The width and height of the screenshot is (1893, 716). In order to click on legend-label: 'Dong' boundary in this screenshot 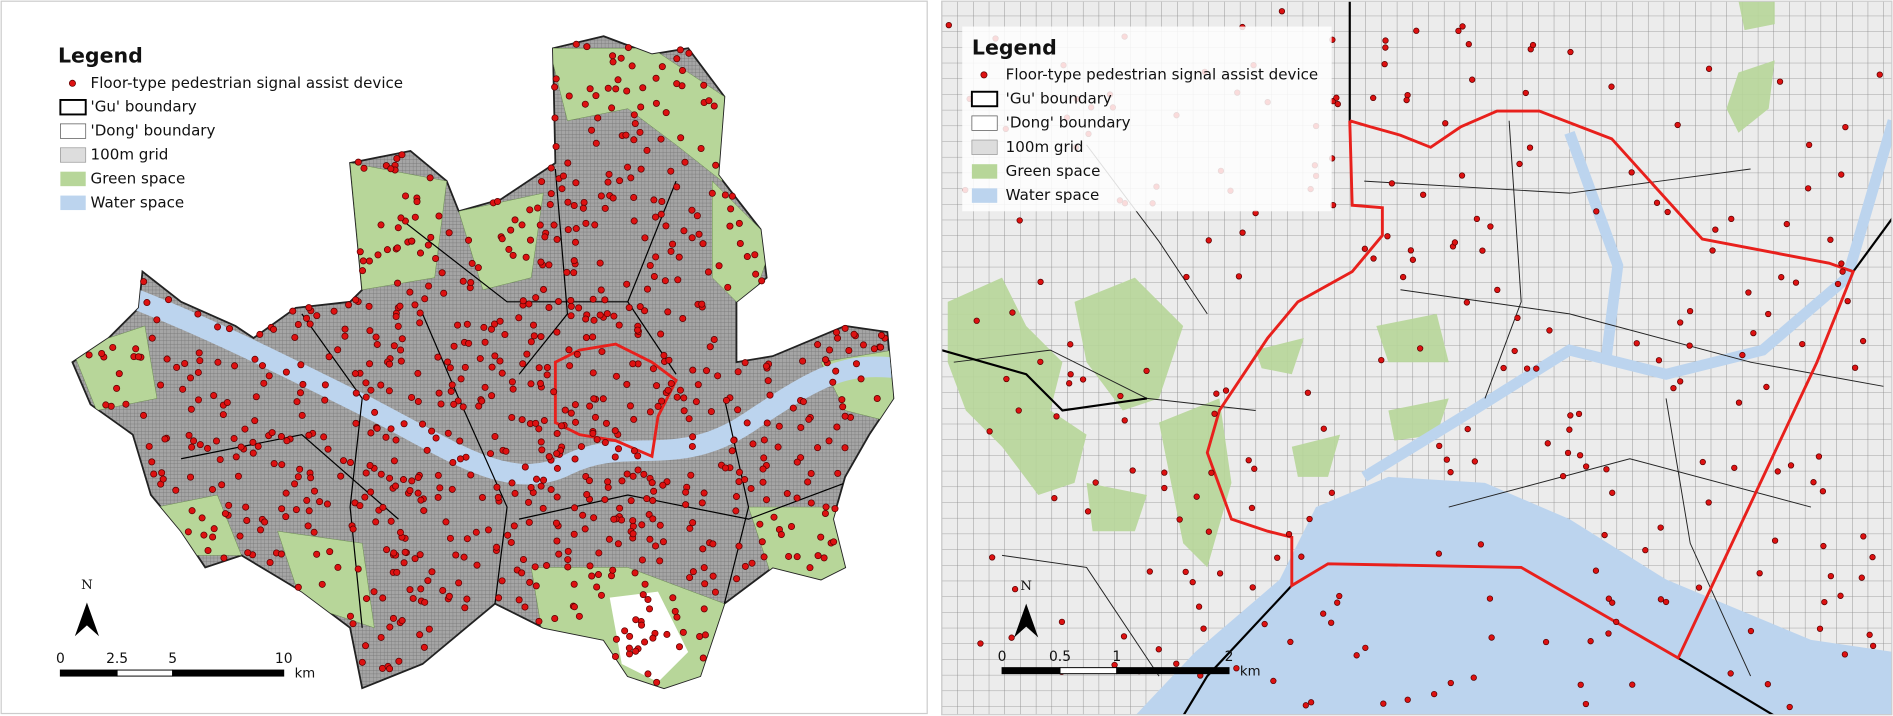, I will do `click(1068, 123)`.